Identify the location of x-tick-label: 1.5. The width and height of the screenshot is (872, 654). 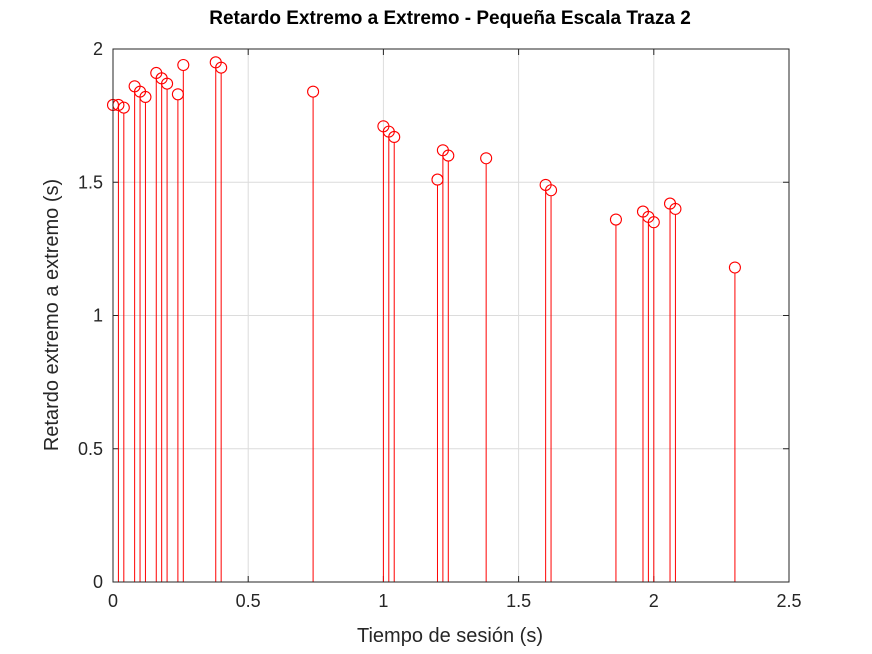
(518, 601).